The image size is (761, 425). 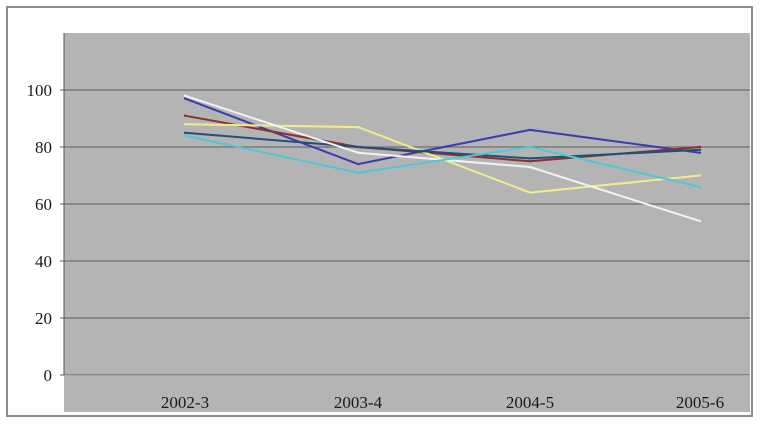 I want to click on x-axis-band, so click(x=407, y=394).